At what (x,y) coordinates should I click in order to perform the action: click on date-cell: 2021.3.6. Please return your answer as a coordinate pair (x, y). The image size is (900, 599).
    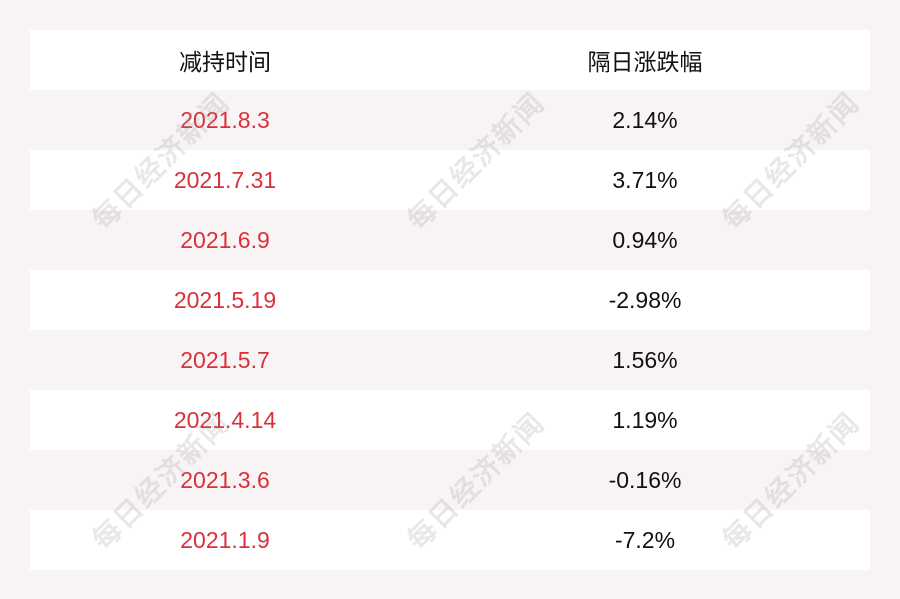
    Looking at the image, I should click on (225, 479).